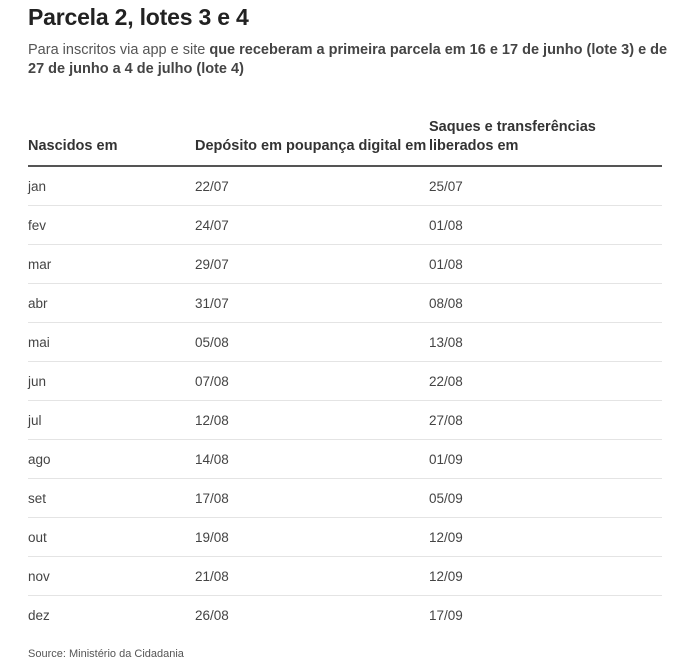  Describe the element at coordinates (545, 134) in the screenshot. I see `column-header-withdrawal-date: Saques e transferências liberados em` at that location.